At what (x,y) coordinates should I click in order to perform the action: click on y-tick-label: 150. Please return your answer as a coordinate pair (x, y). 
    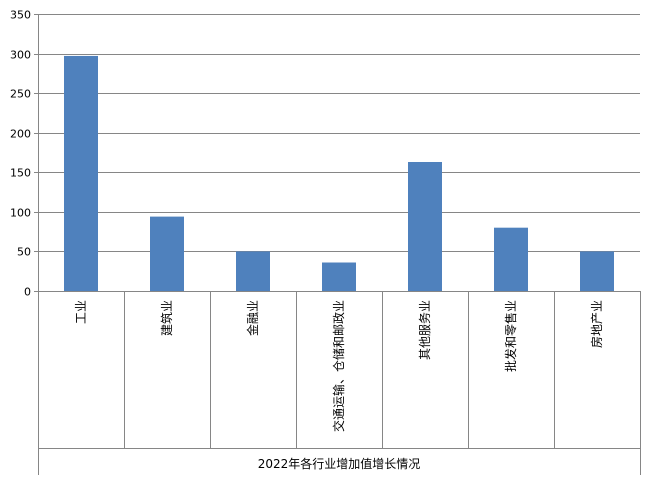
    Looking at the image, I should click on (20, 173).